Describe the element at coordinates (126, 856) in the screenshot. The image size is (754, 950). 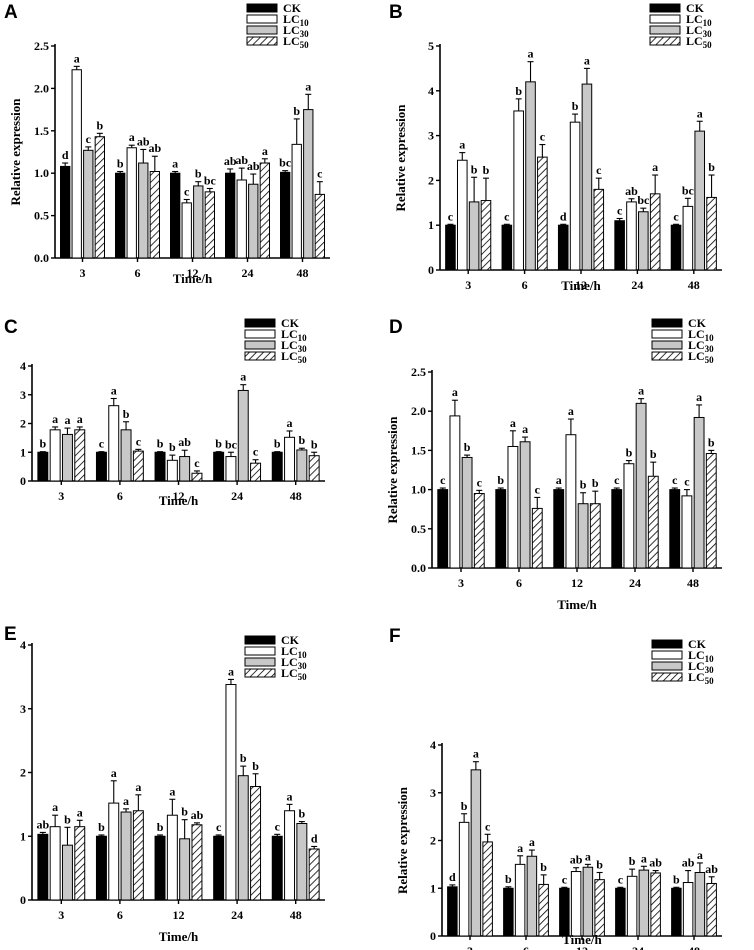
I see `bar-lc30-6h` at that location.